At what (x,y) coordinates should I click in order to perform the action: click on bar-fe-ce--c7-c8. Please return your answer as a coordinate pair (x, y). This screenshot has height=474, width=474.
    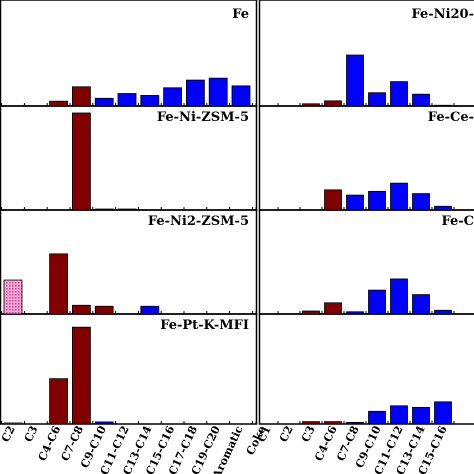
    Looking at the image, I should click on (355, 202).